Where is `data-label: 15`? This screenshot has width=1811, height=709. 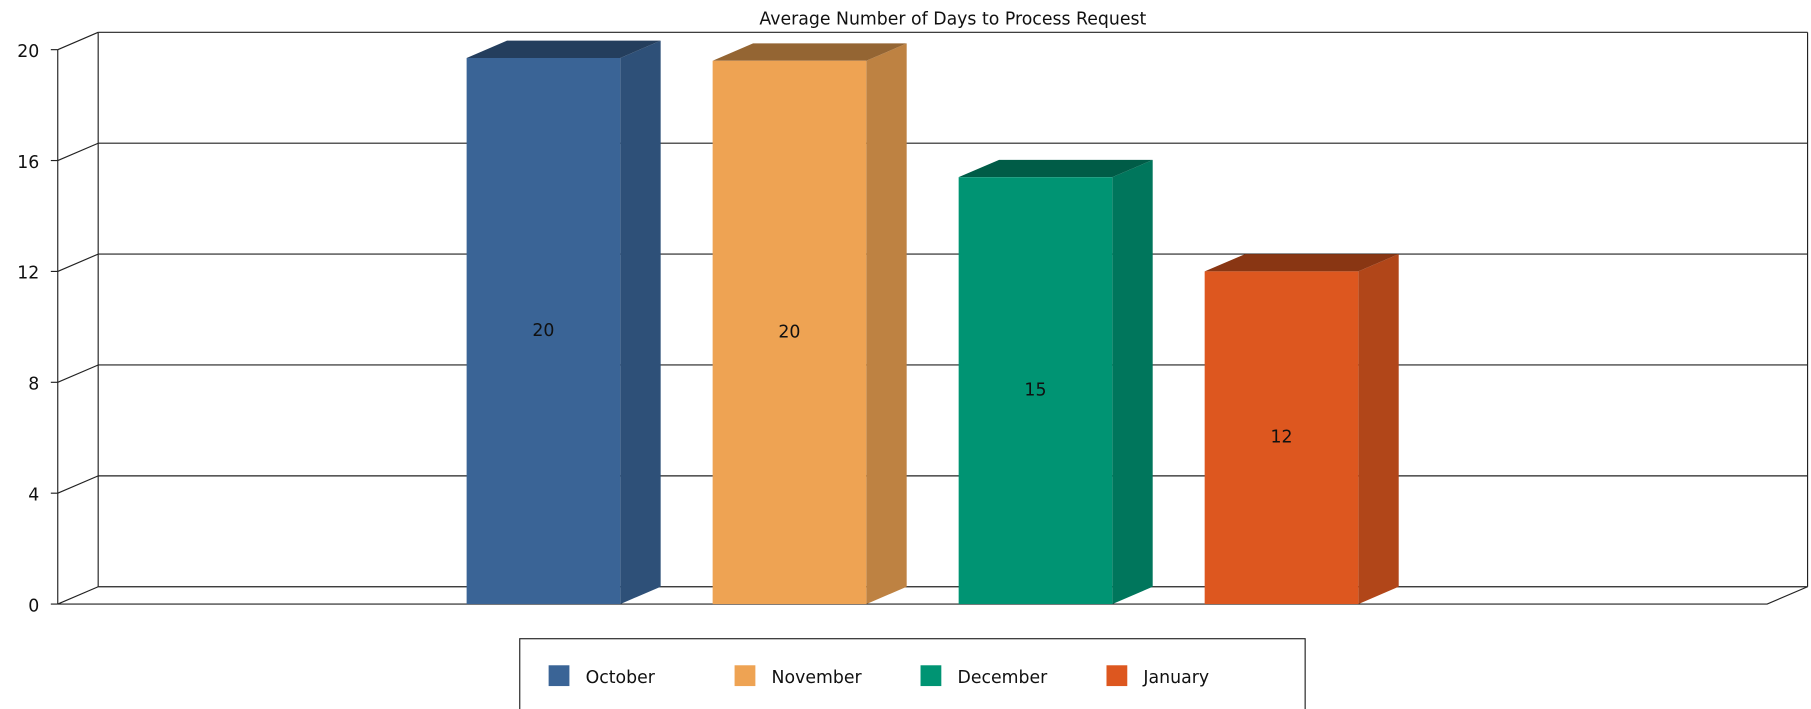 data-label: 15 is located at coordinates (1035, 391).